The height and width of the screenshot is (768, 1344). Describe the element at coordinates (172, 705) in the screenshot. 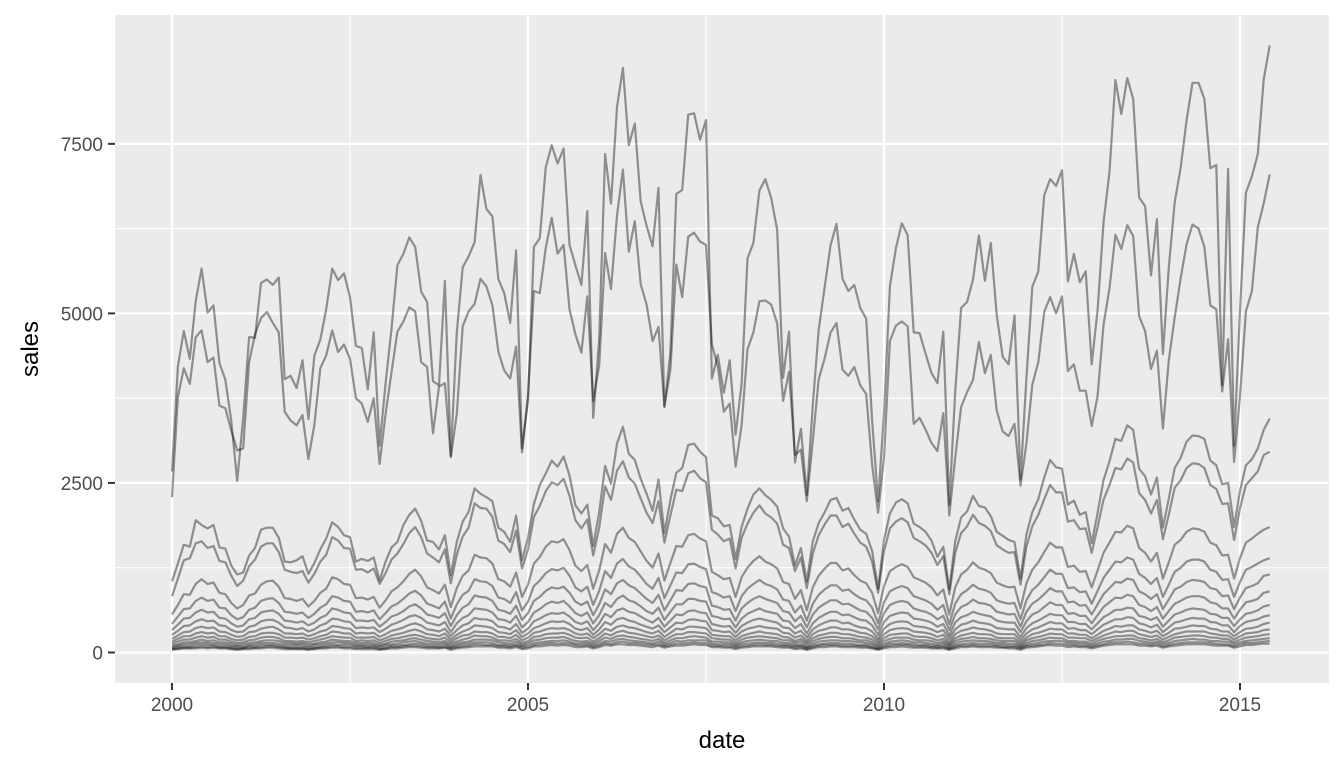

I see `x-tick-label: 2000` at that location.